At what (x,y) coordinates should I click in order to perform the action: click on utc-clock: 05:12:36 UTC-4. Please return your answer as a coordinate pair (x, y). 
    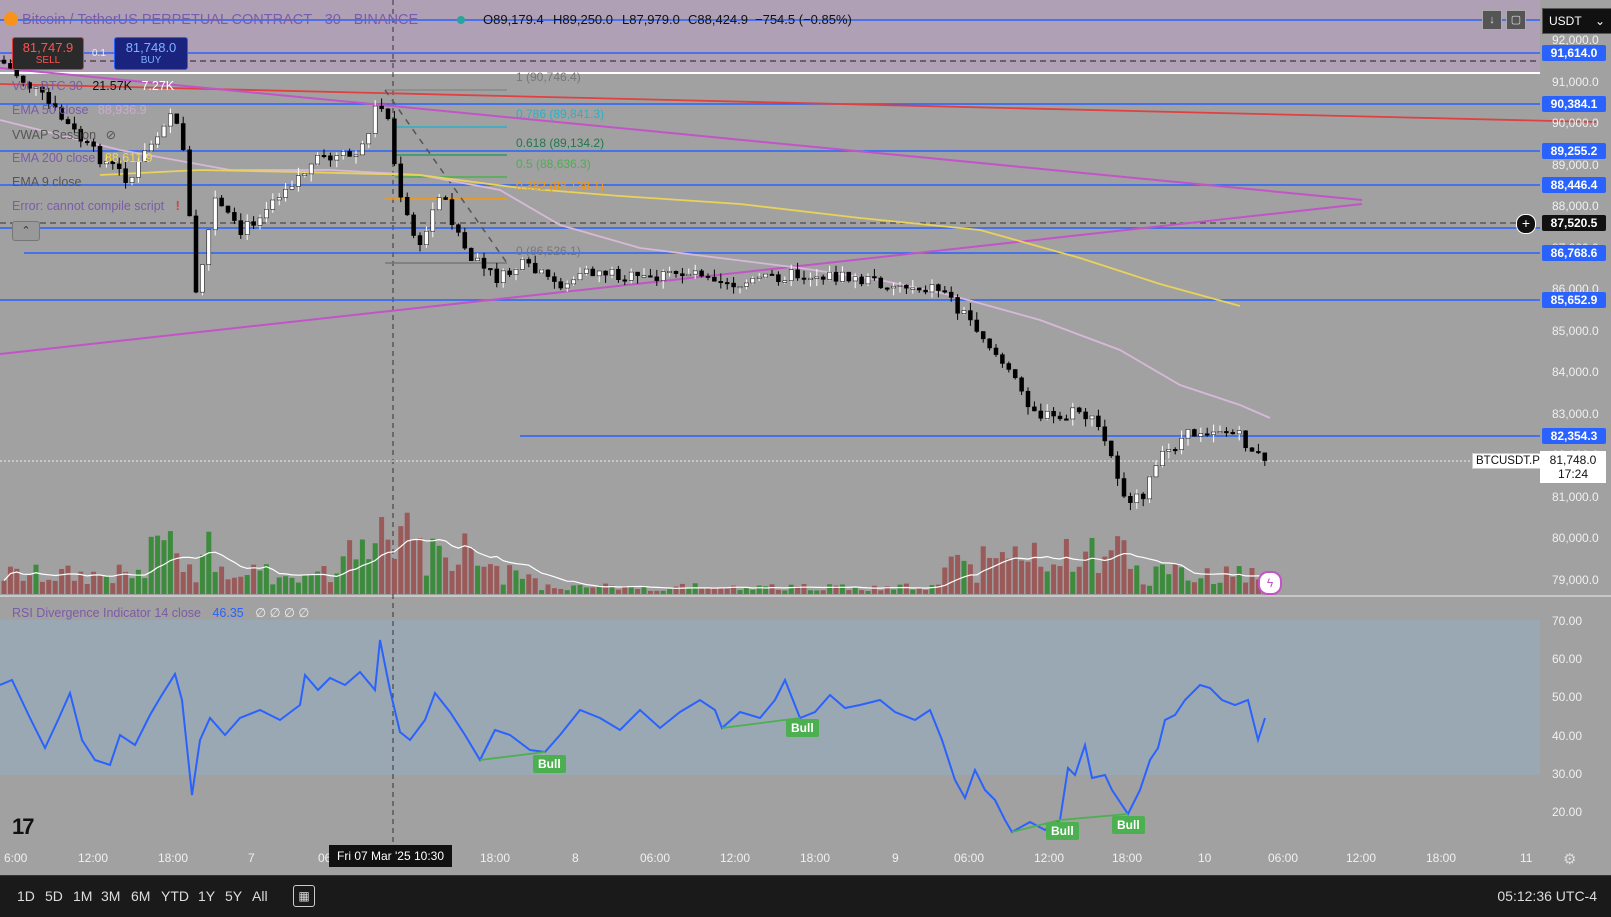
    Looking at the image, I should click on (1547, 896).